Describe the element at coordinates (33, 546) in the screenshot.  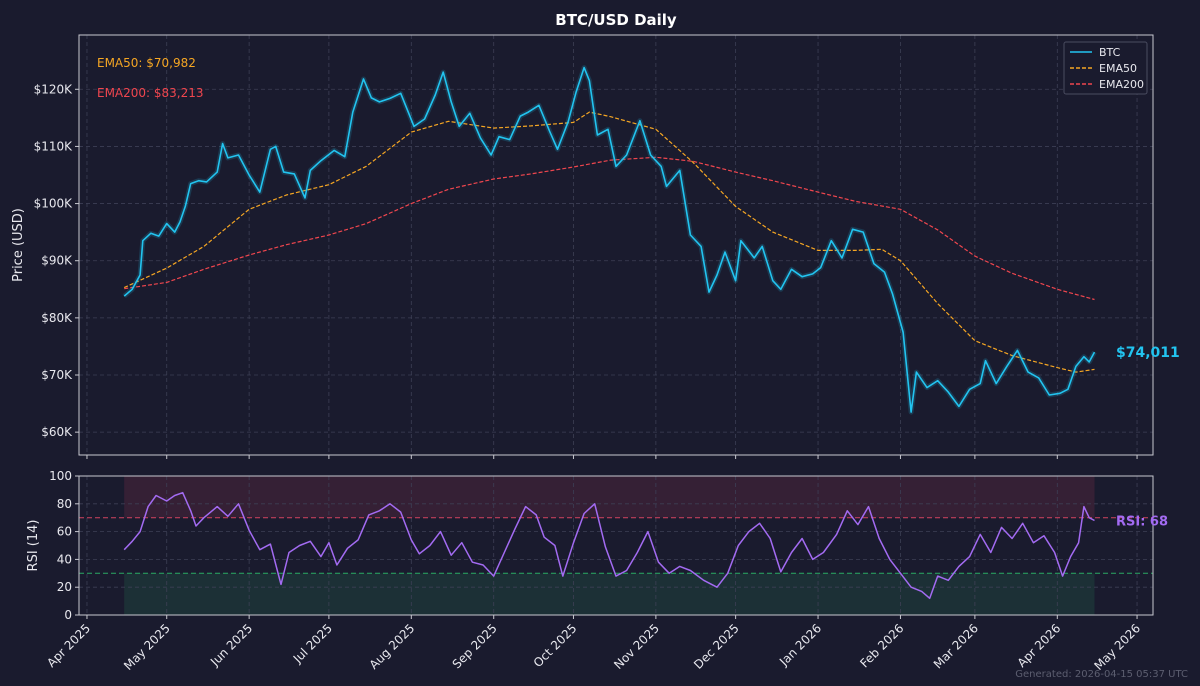
I see `rsi-y-axis-label: RSI (14)` at that location.